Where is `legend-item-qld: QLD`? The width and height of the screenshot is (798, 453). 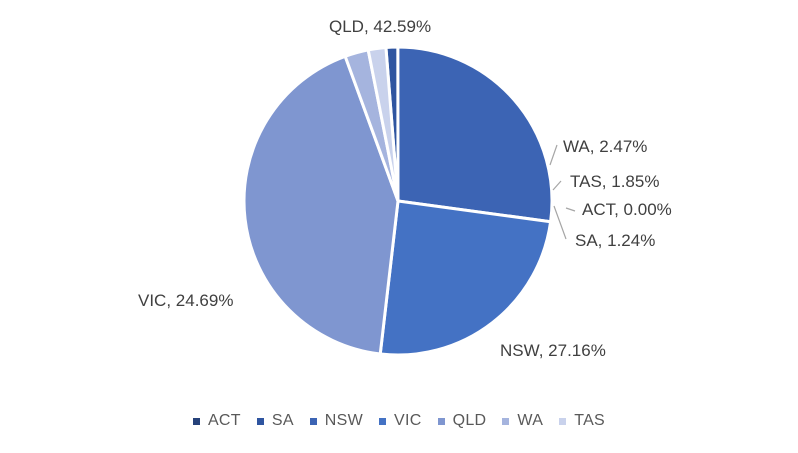
legend-item-qld: QLD is located at coordinates (462, 421).